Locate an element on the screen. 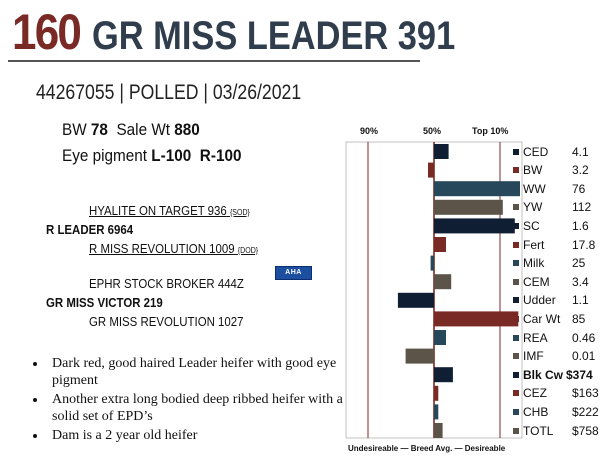  eye-pigment-label: Eye pigment is located at coordinates (105, 155).